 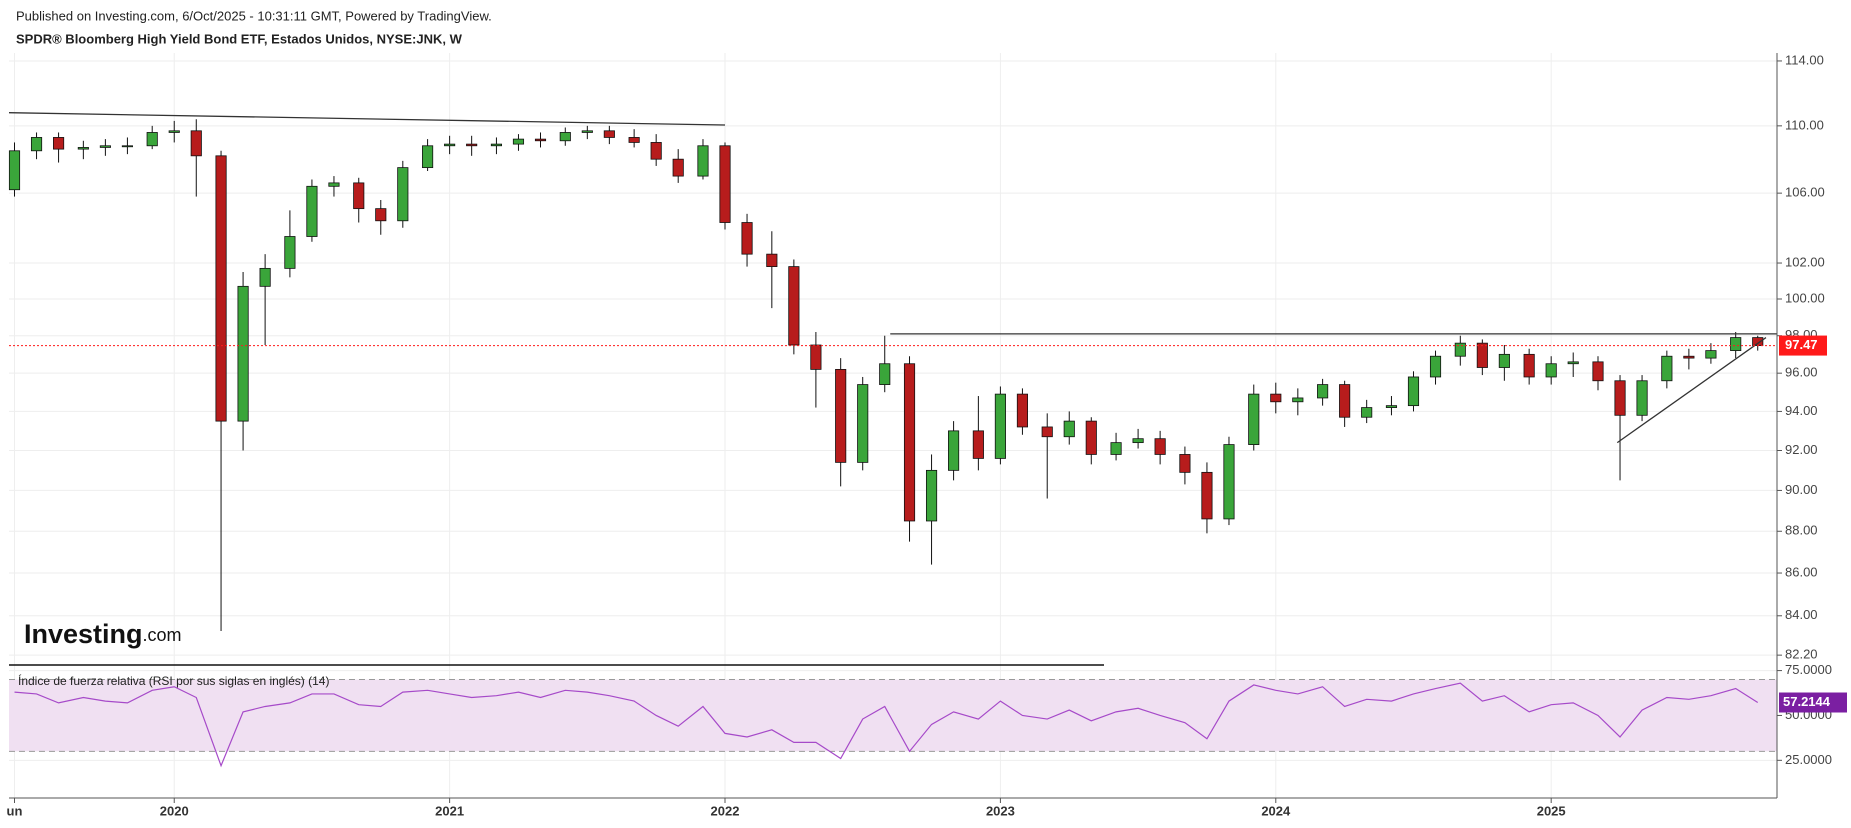 I want to click on rsi-last-label: 57.2144, so click(x=1807, y=701).